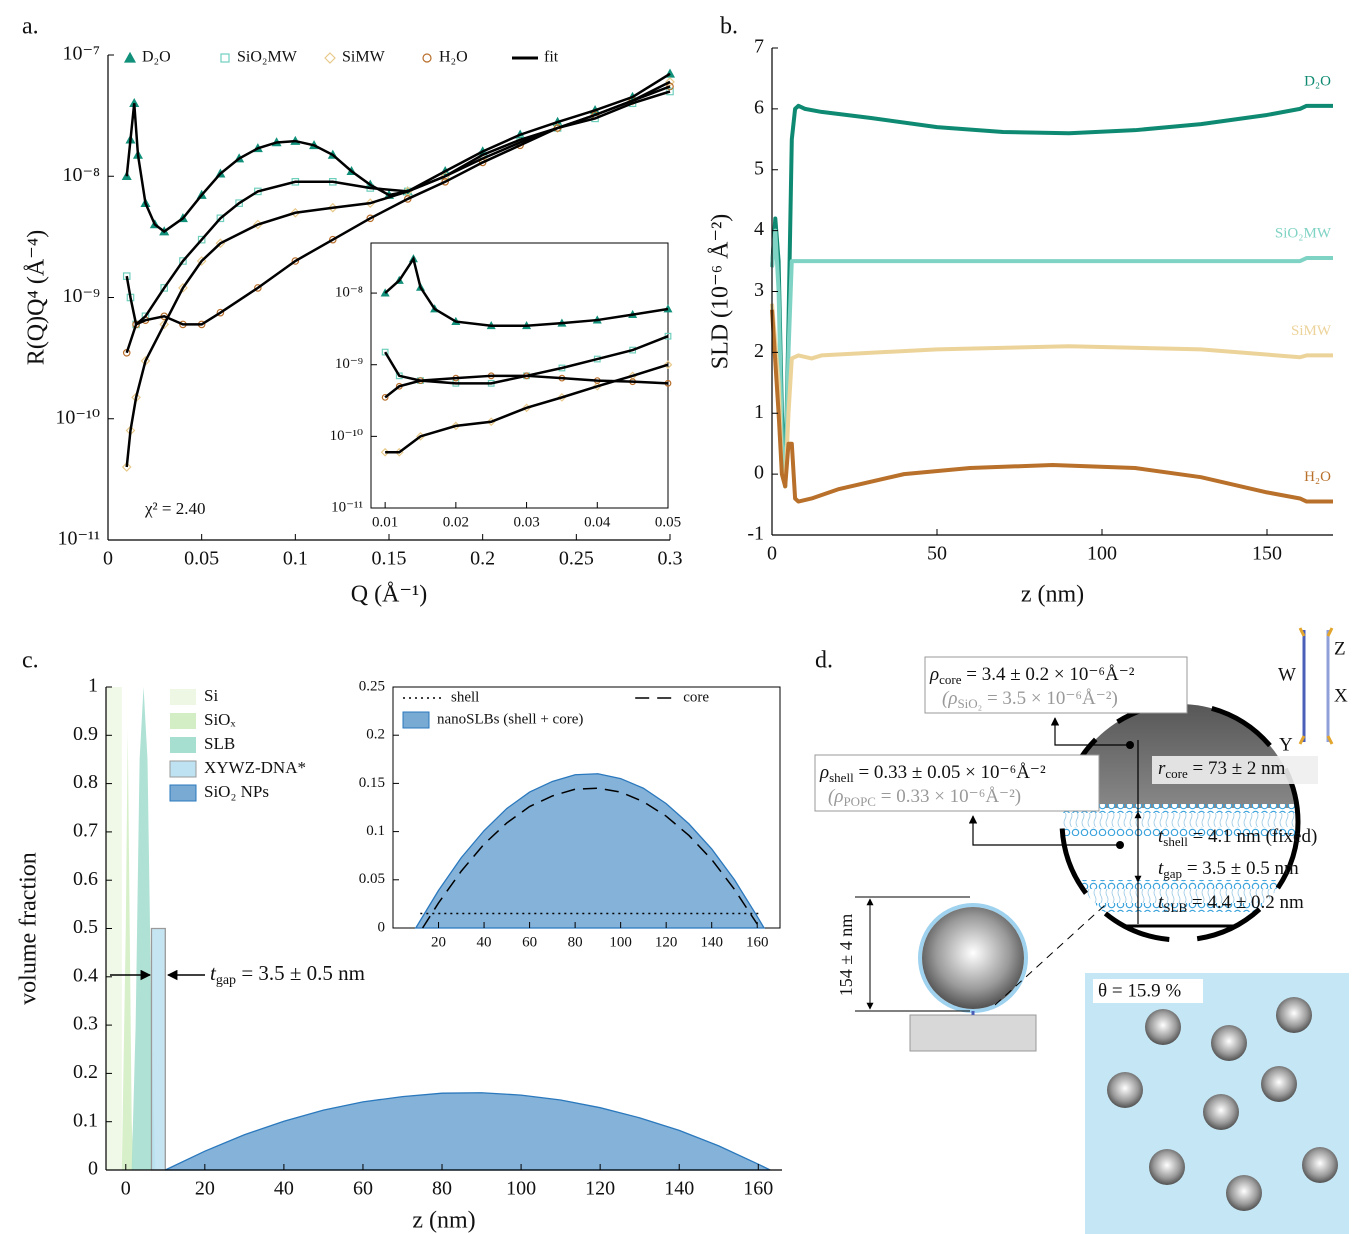 Image resolution: width=1352 pixels, height=1234 pixels. I want to click on axes: 10⁻¹¹ 10⁻¹⁰ 10⁻⁹ 10⁻⁸ 0.01 0.02 0.03 0.04 0.05, so click(506, 408).